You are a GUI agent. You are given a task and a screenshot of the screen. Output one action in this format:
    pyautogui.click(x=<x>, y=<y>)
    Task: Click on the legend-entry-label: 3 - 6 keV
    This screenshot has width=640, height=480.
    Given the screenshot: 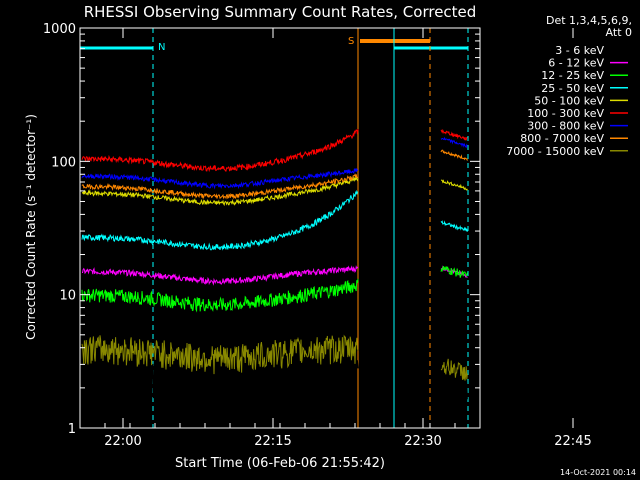 What is the action you would take?
    pyautogui.click(x=579, y=50)
    